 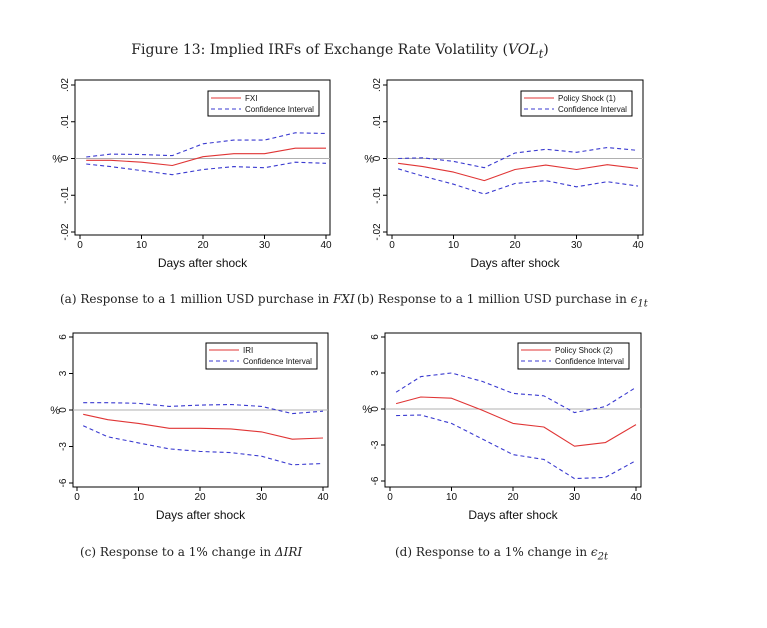 I want to click on title-subscript: t, so click(x=541, y=53).